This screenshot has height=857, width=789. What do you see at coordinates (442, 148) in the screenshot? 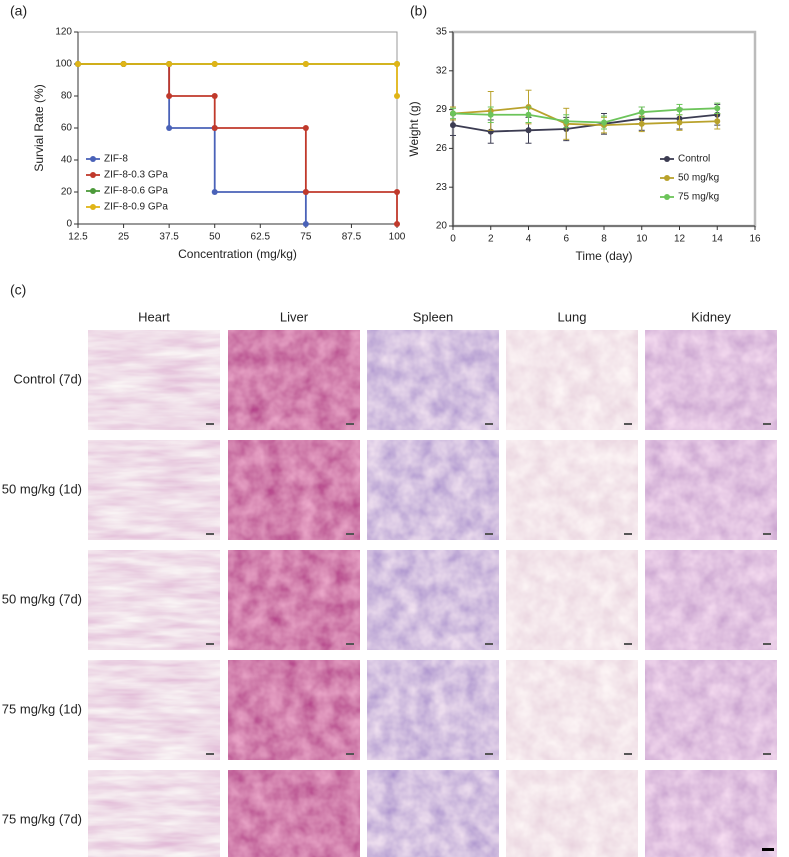
I see `y-tick-label: 26` at bounding box center [442, 148].